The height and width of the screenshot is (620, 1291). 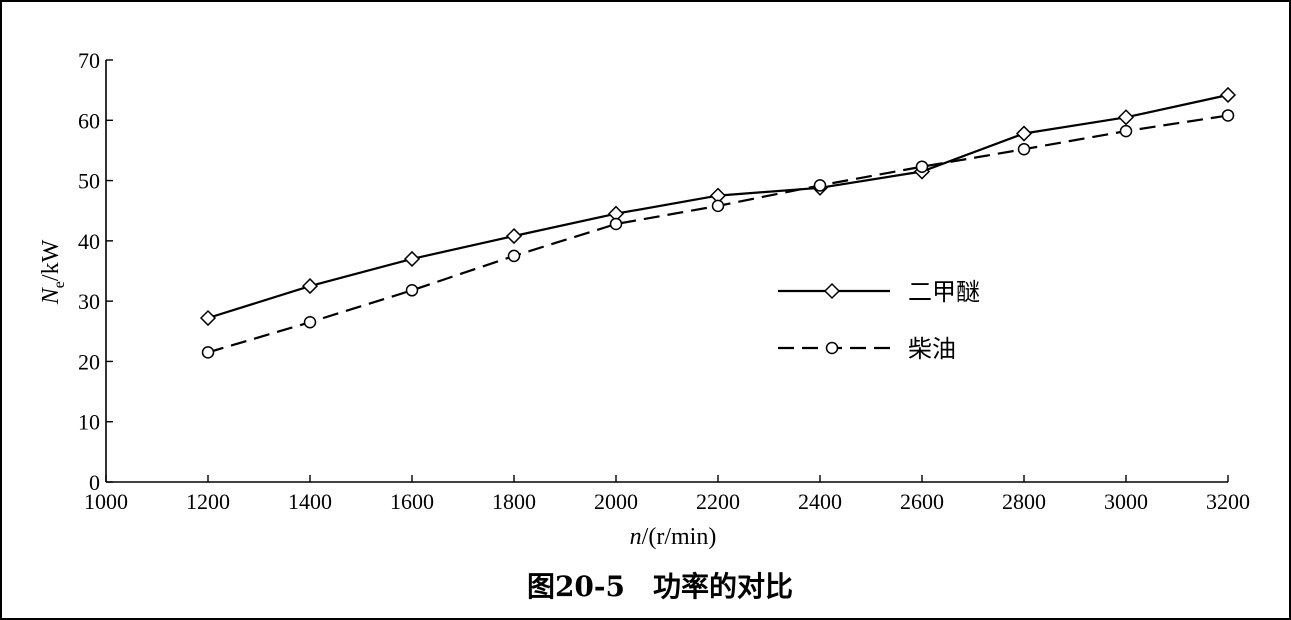 What do you see at coordinates (718, 501) in the screenshot?
I see `x-tick-label: 2200` at bounding box center [718, 501].